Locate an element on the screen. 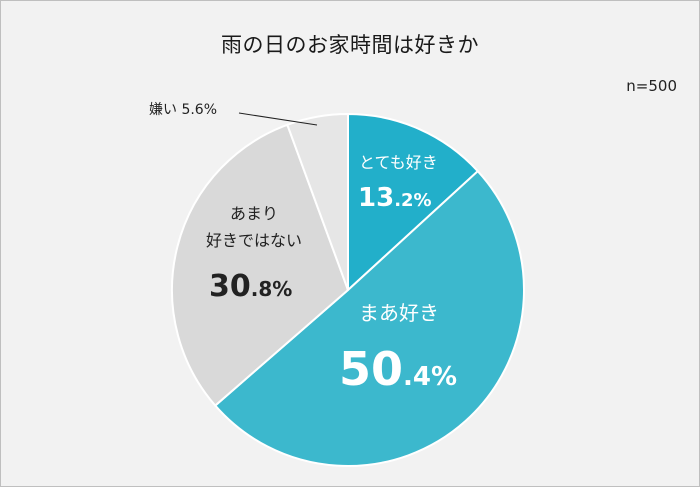  label-dislike: 嫌い 5.6% is located at coordinates (183, 110).